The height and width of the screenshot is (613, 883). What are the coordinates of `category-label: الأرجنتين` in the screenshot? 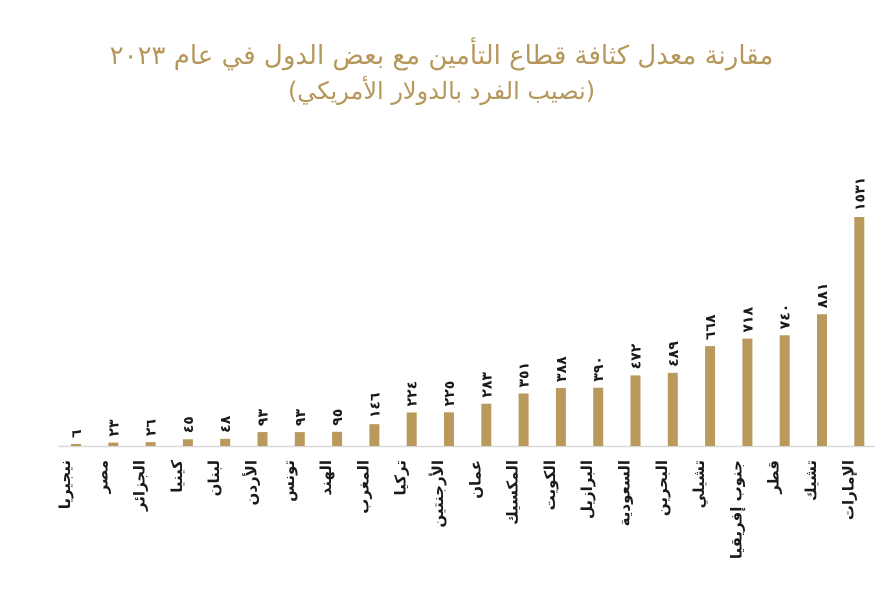 It's located at (438, 494).